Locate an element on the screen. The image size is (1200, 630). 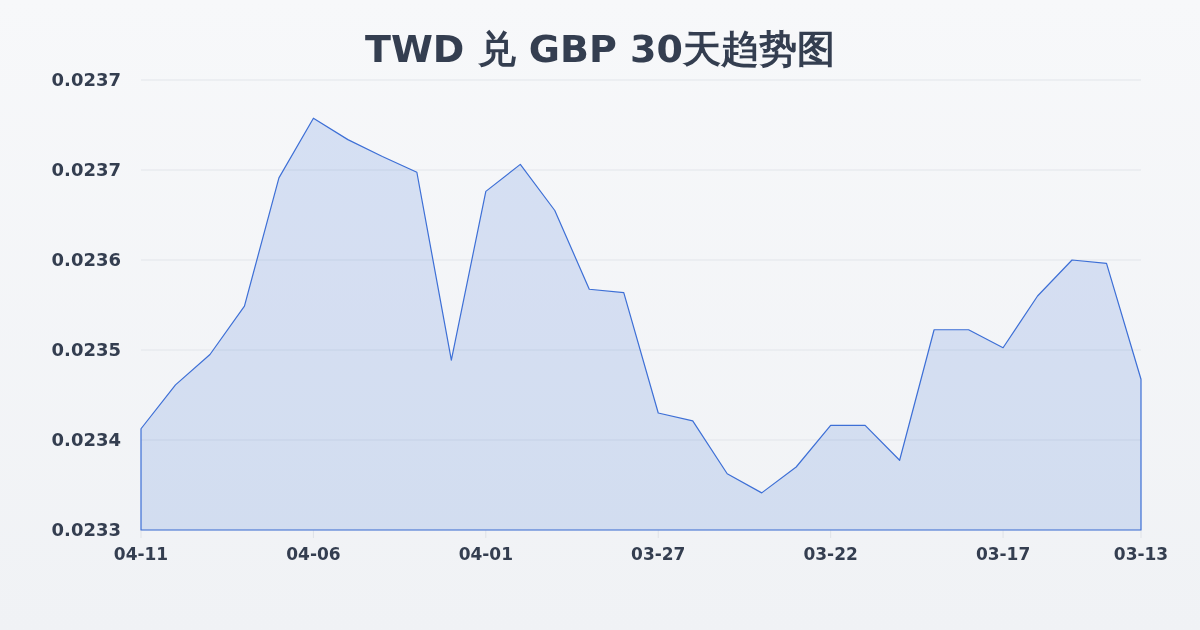
y-tick-label: 0.0233 is located at coordinates (86, 530).